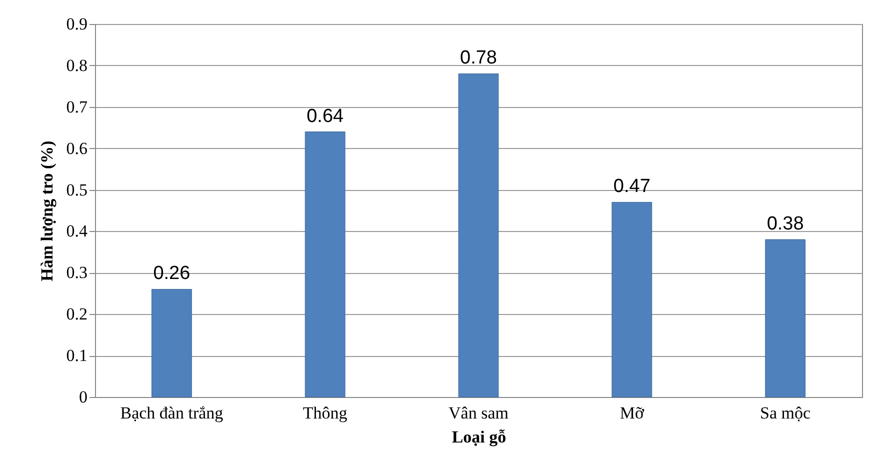 This screenshot has height=467, width=877. What do you see at coordinates (786, 413) in the screenshot?
I see `x-tick-label: Sa mộc` at bounding box center [786, 413].